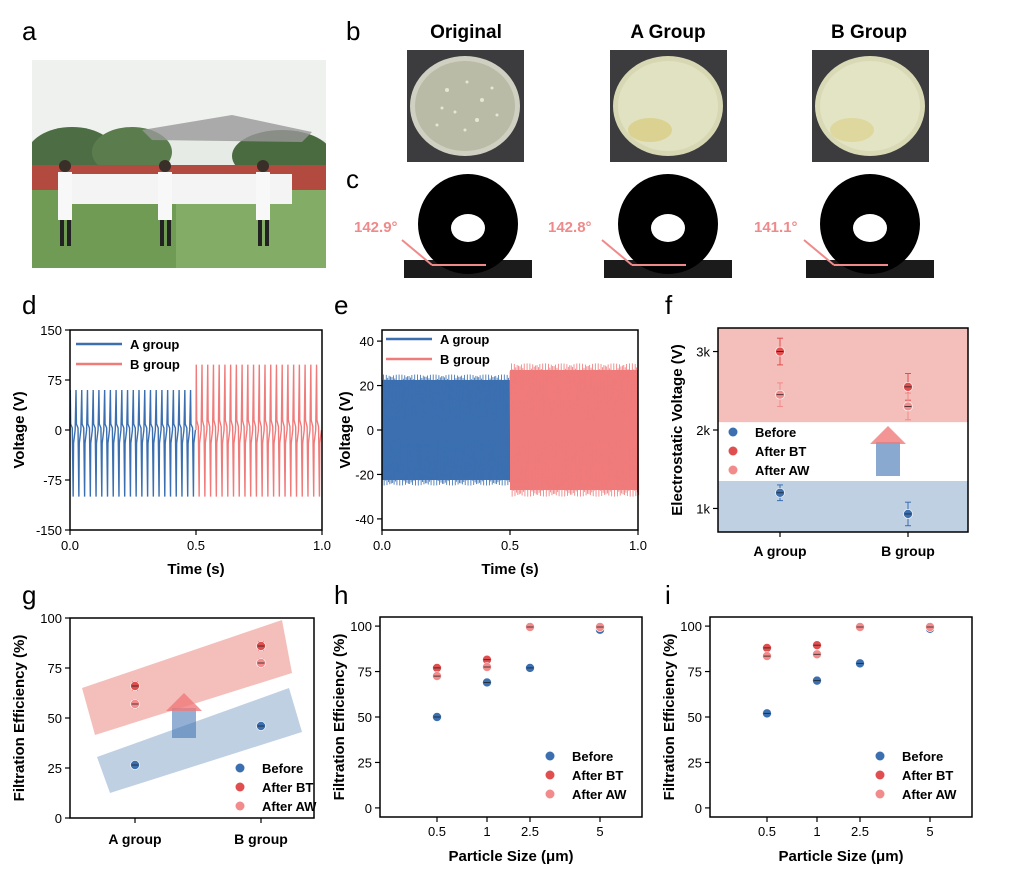  Describe the element at coordinates (668, 106) in the screenshot. I see `petri-dish-a-group` at that location.